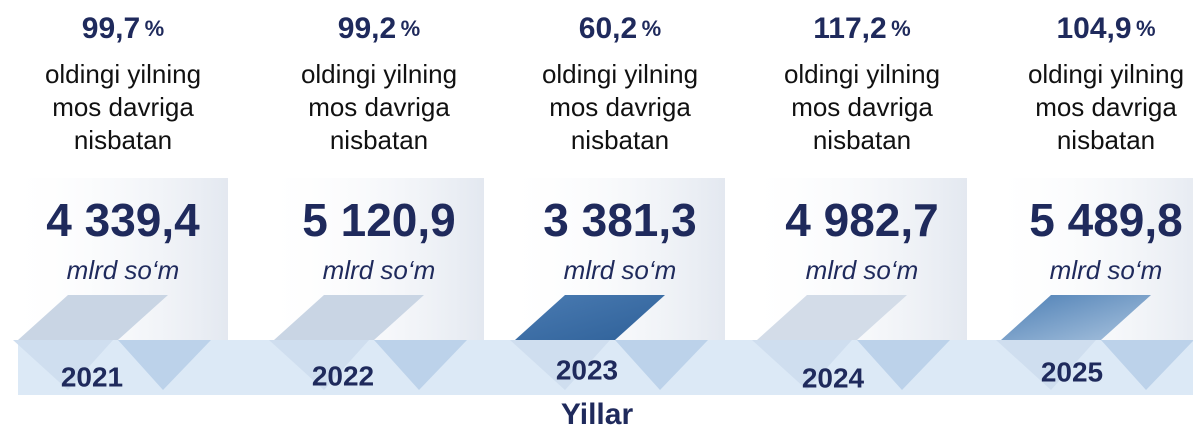 Image resolution: width=1193 pixels, height=436 pixels. What do you see at coordinates (1093, 28) in the screenshot?
I see `percent-value: 104,9` at bounding box center [1093, 28].